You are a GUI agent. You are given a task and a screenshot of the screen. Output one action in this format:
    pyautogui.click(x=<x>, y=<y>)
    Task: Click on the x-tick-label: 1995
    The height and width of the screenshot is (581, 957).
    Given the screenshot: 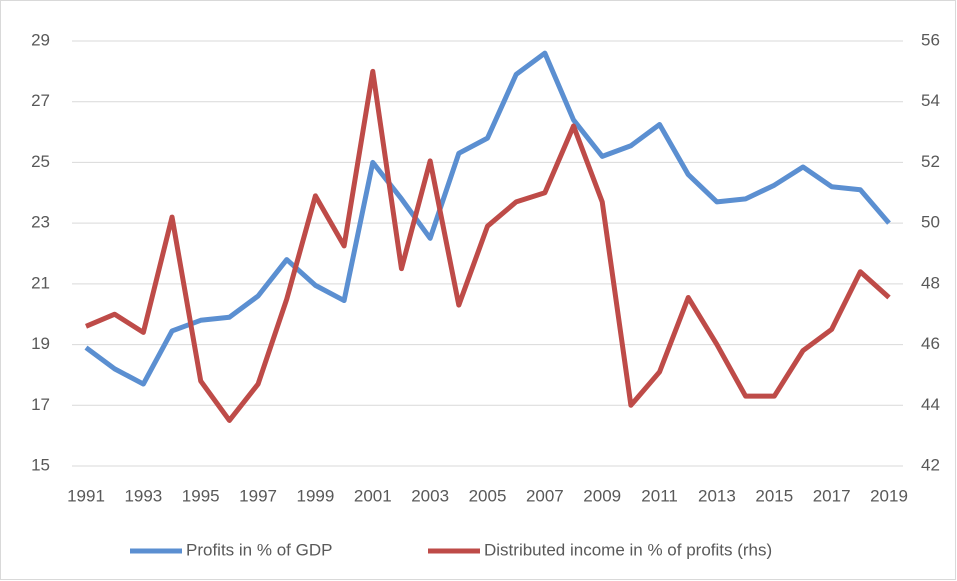 What is the action you would take?
    pyautogui.click(x=201, y=495)
    